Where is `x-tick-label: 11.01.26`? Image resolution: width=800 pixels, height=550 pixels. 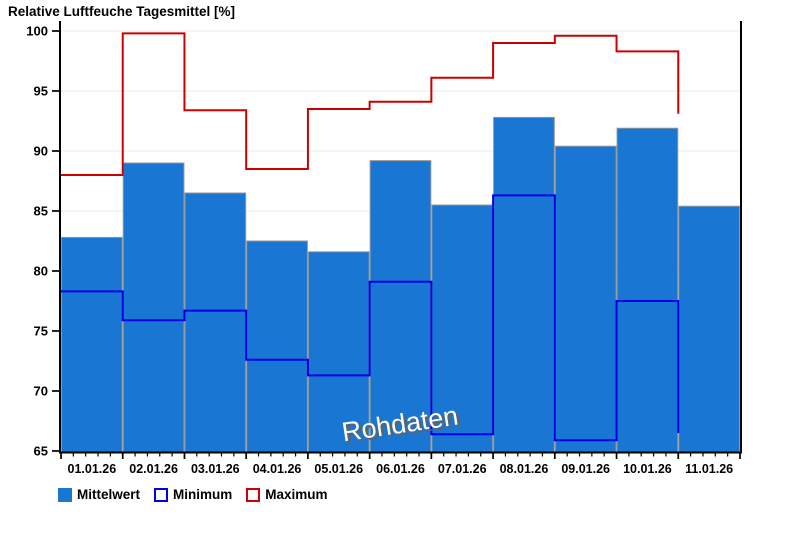
x-tick-label: 11.01.26 is located at coordinates (709, 469).